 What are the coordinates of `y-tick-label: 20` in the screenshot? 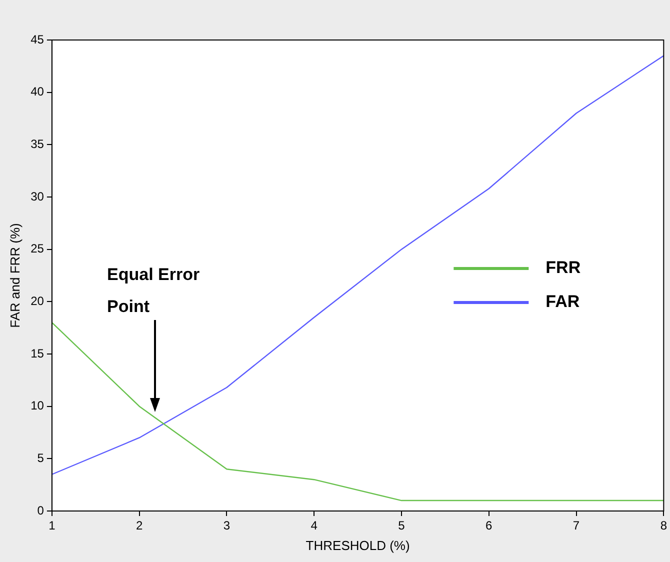 It's located at (37, 301).